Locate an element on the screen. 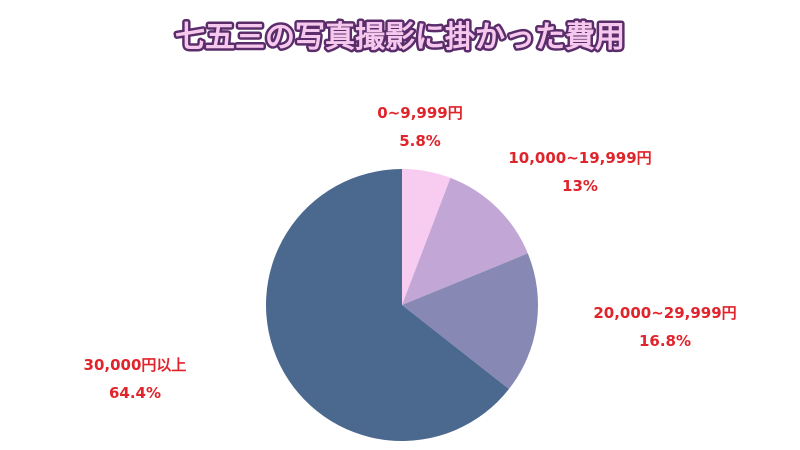 Image resolution: width=800 pixels, height=450 pixels. slice-value-label: 16.8% is located at coordinates (665, 341).